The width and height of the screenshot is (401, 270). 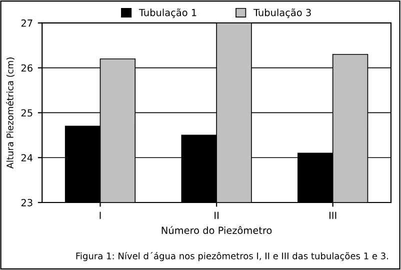 I want to click on x-tick-label: III, so click(x=332, y=215).